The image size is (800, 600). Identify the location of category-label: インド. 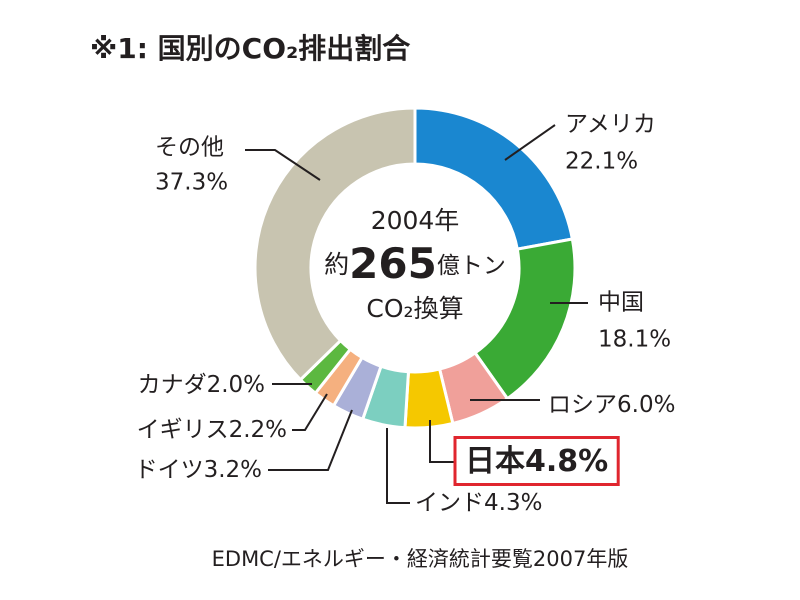
(449, 503).